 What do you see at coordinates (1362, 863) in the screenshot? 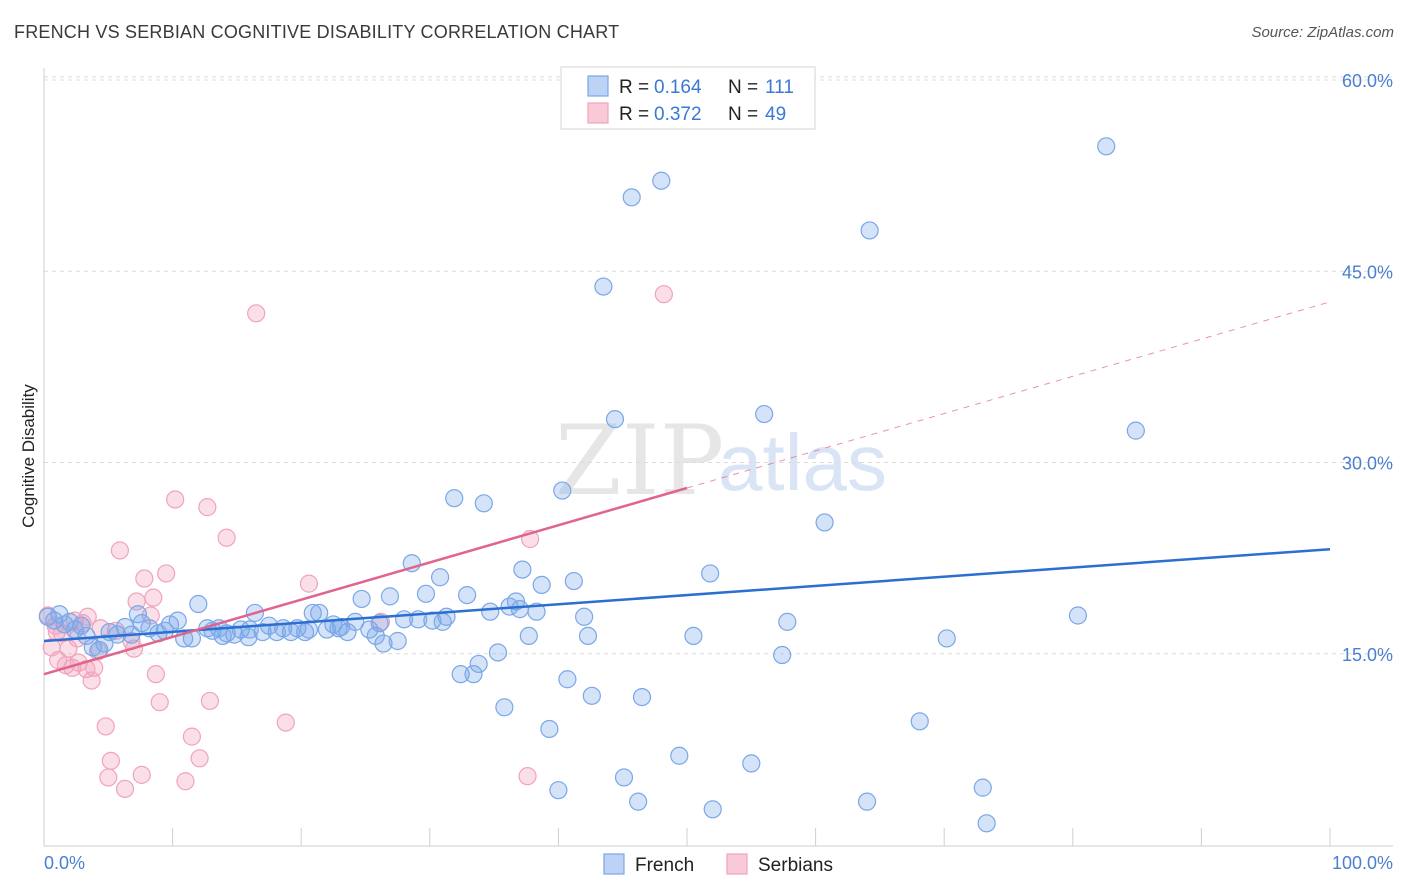
I see `x-tick-label-max: 100.0%` at bounding box center [1362, 863].